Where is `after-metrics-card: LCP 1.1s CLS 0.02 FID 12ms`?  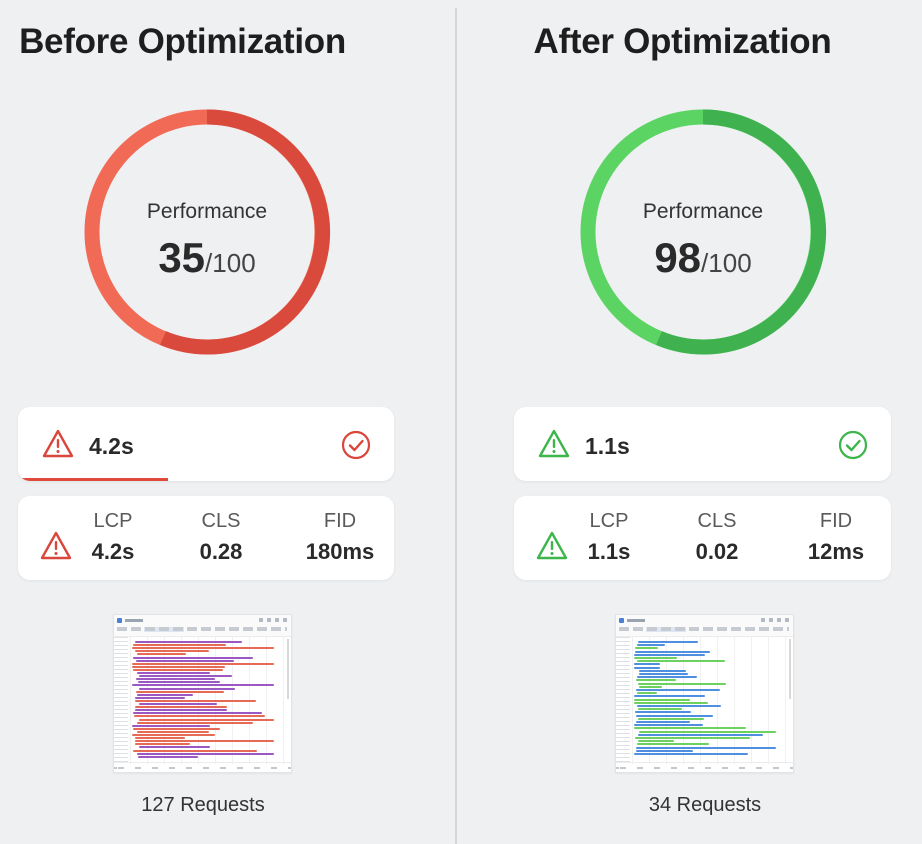 after-metrics-card: LCP 1.1s CLS 0.02 FID 12ms is located at coordinates (702, 538).